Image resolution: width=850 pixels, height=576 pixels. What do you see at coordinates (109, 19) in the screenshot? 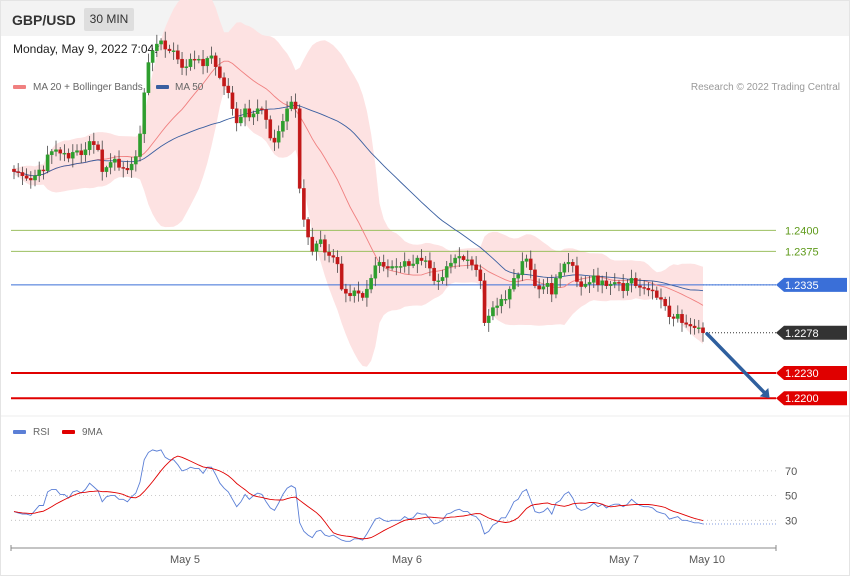
I see `timeframe-button: 30 MIN` at bounding box center [109, 19].